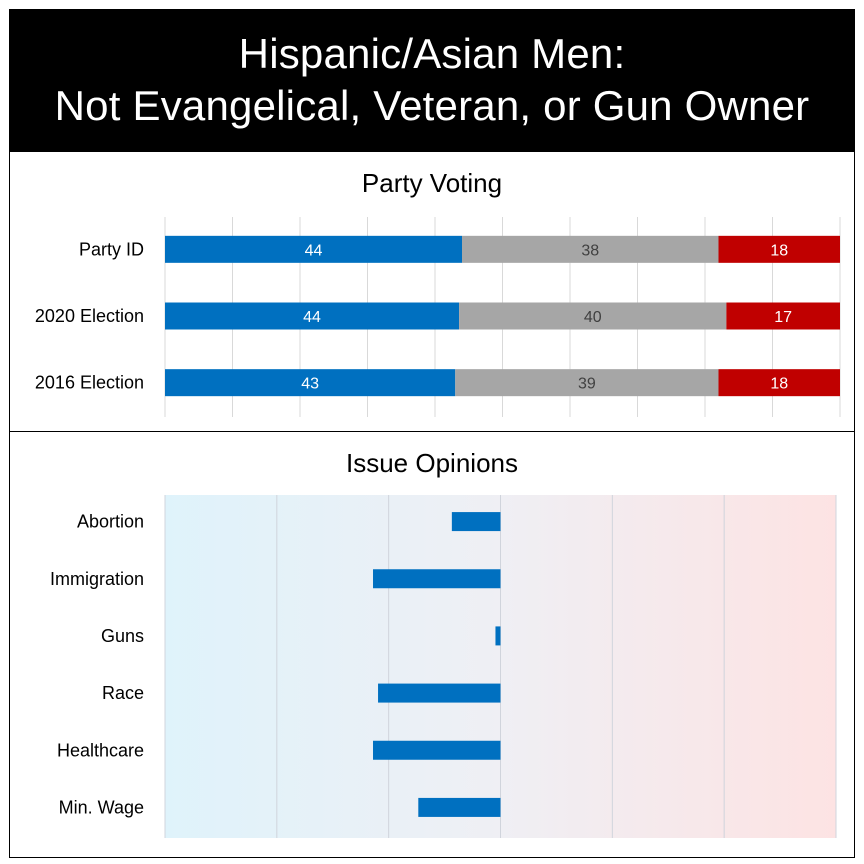 This screenshot has height=864, width=864. I want to click on category-label-party-id: Party ID, so click(111, 249).